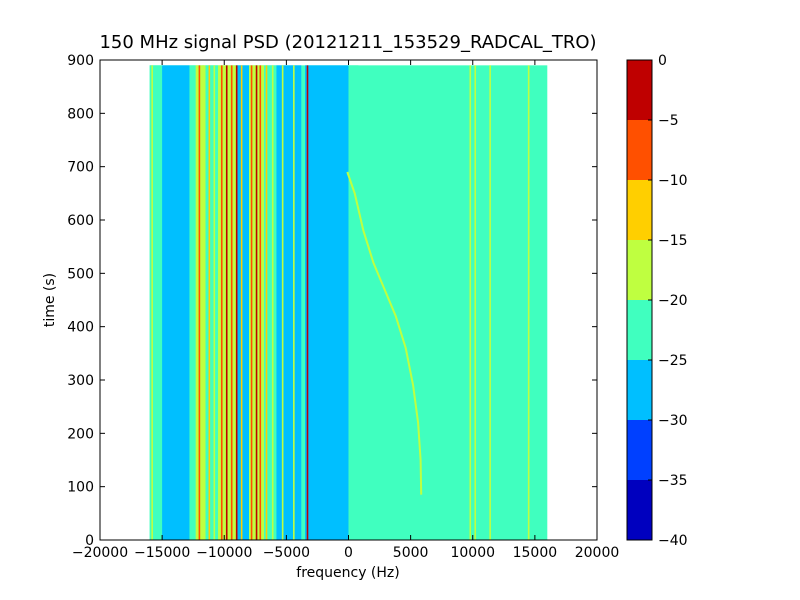  Describe the element at coordinates (80, 381) in the screenshot. I see `y-tick-label: 300` at that location.